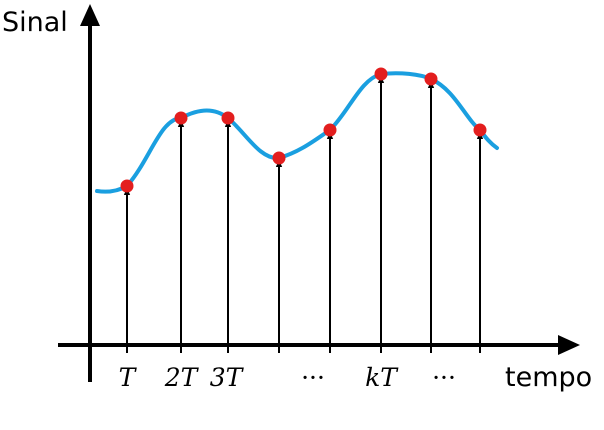 Image resolution: width=604 pixels, height=430 pixels. I want to click on x-axis-label: tempo, so click(548, 377).